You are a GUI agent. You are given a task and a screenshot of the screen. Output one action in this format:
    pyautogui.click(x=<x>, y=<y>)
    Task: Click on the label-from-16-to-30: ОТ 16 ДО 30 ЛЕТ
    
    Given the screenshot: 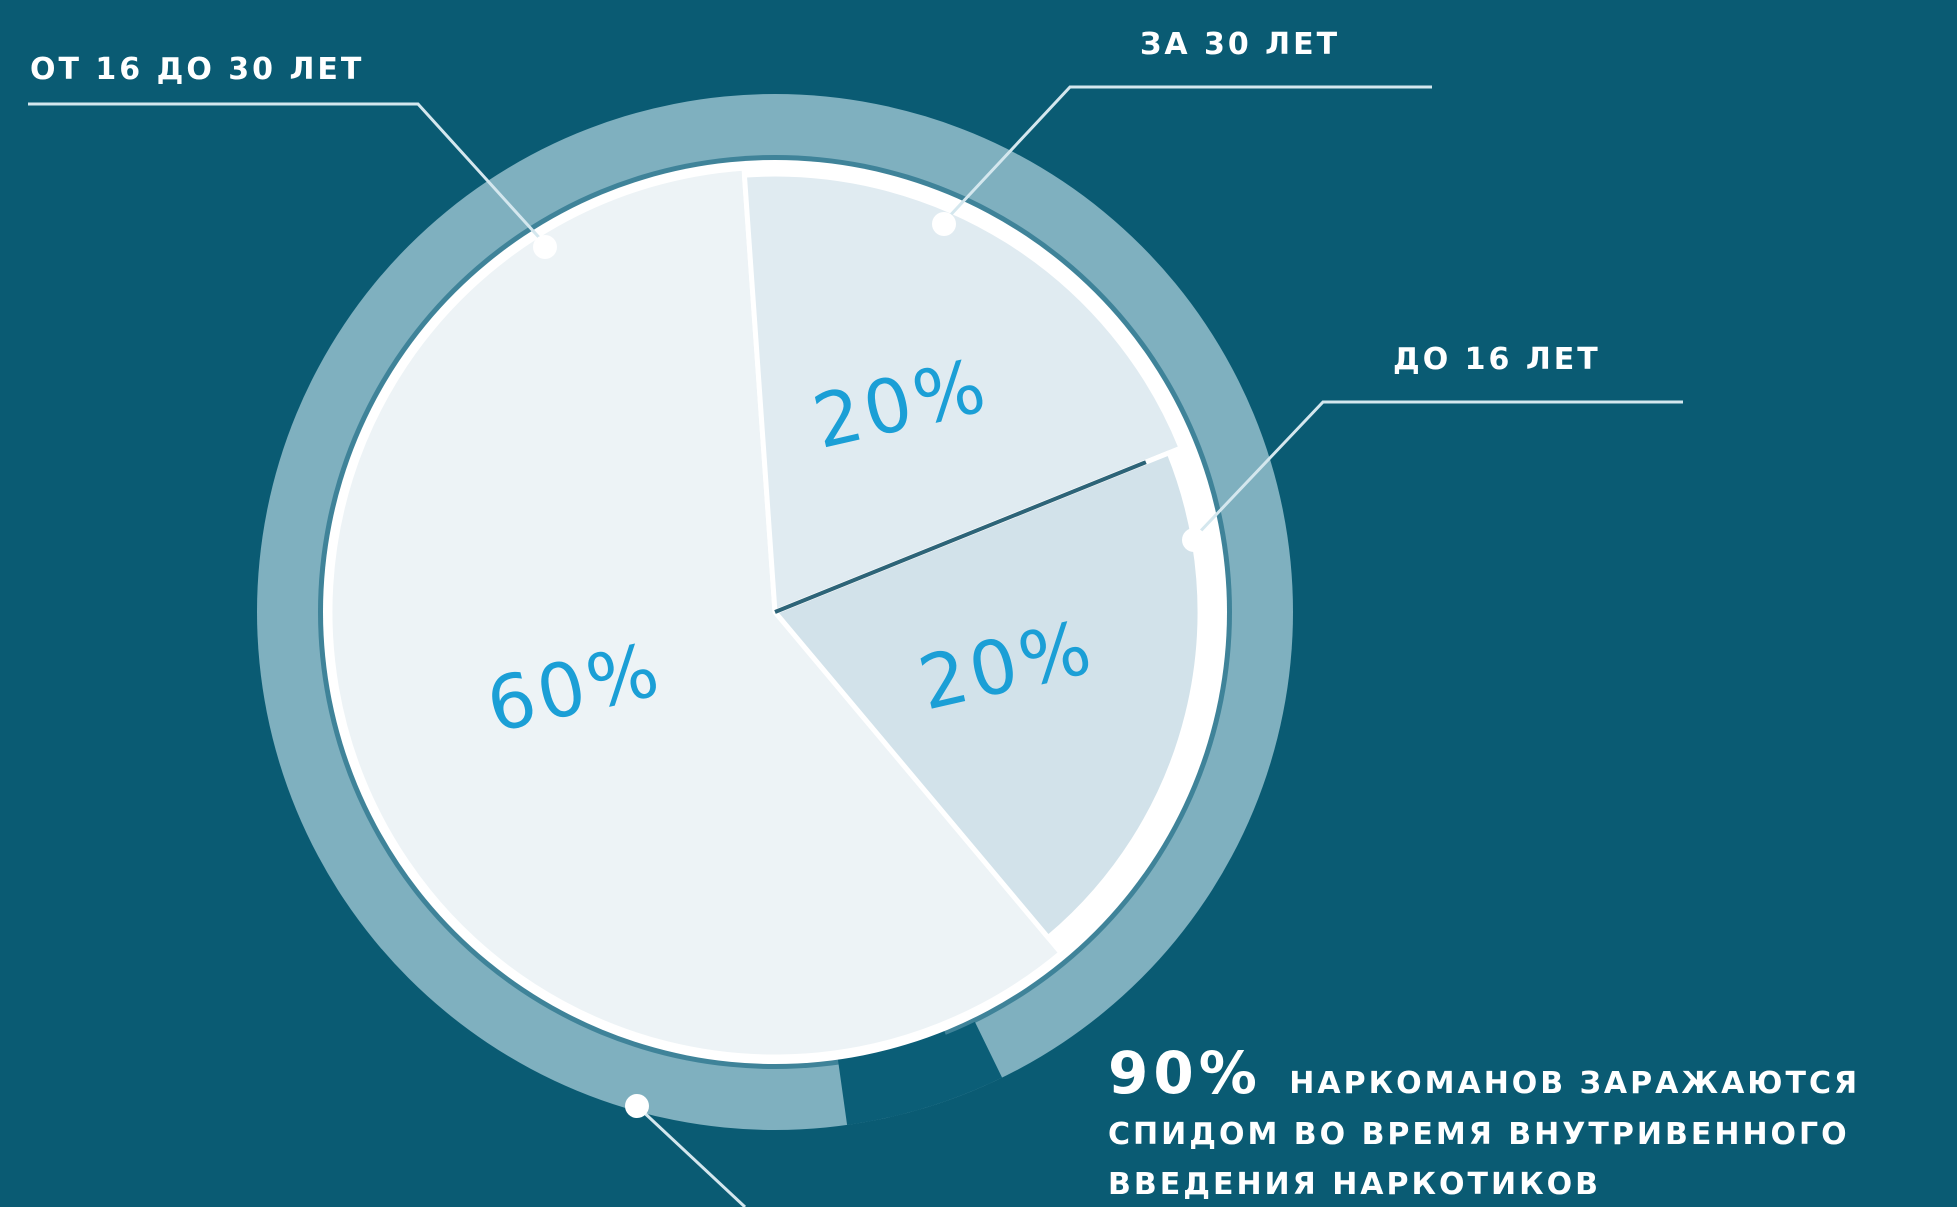 What is the action you would take?
    pyautogui.click(x=197, y=69)
    